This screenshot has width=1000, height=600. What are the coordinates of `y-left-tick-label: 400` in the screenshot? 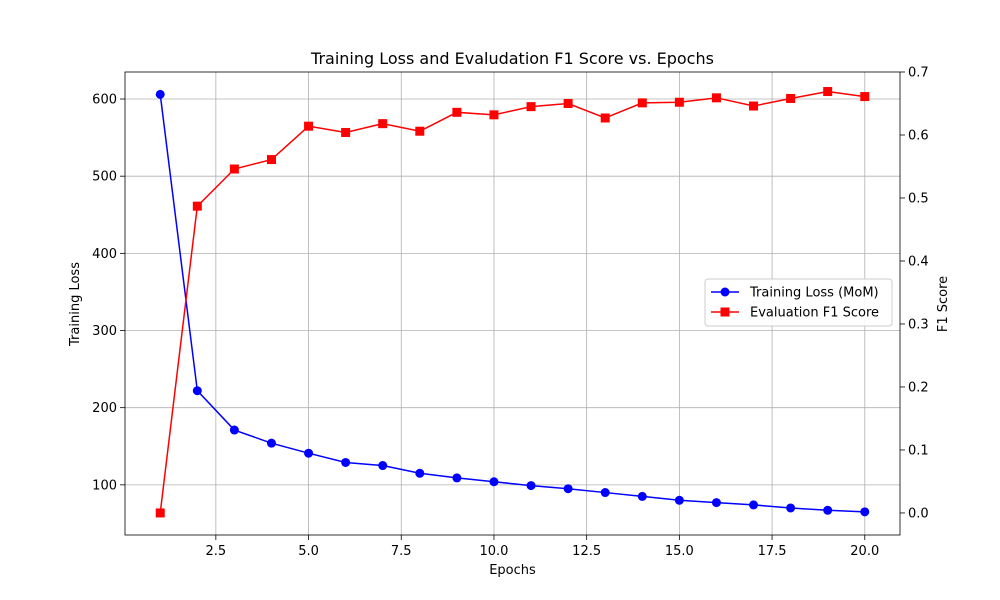 It's located at (104, 254).